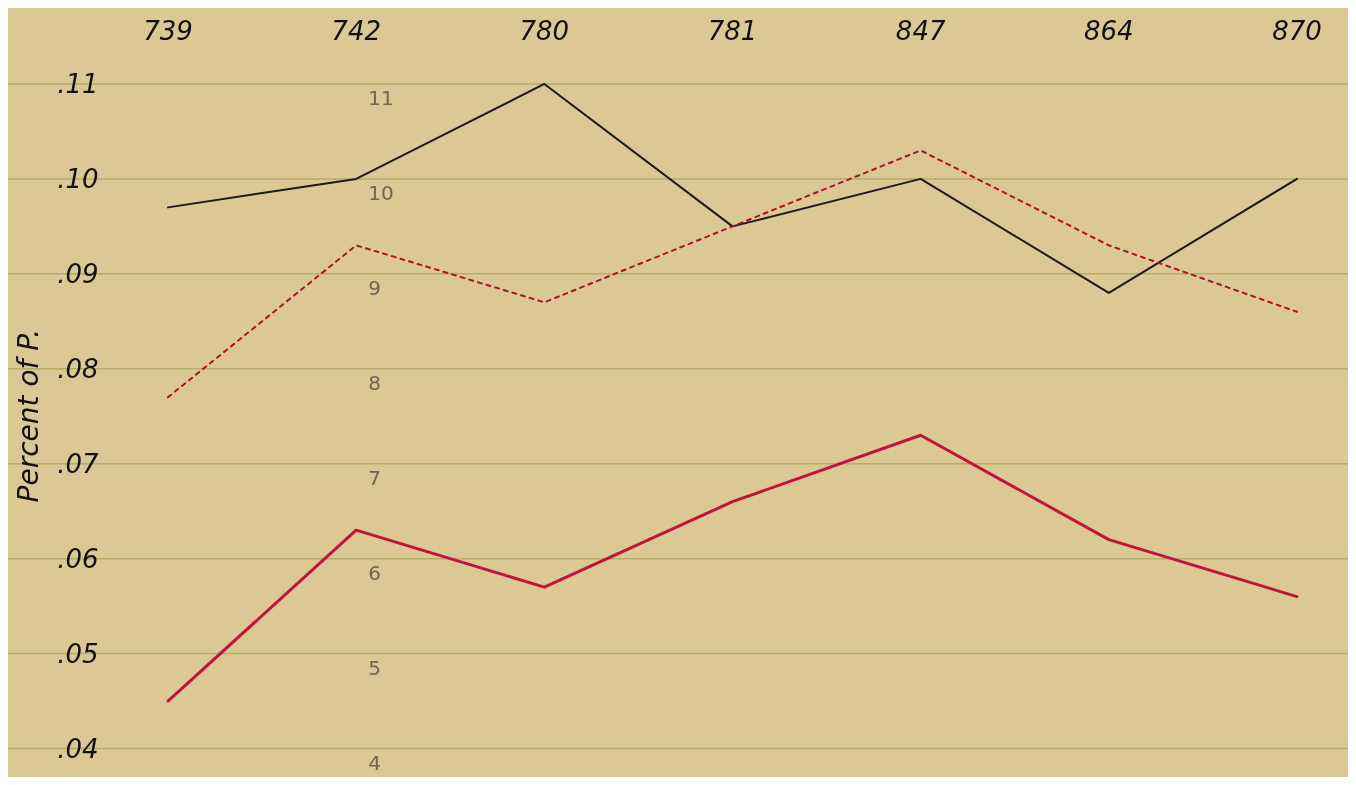 This screenshot has height=785, width=1356. What do you see at coordinates (28, 415) in the screenshot?
I see `y-axis-title: Percent of P.` at bounding box center [28, 415].